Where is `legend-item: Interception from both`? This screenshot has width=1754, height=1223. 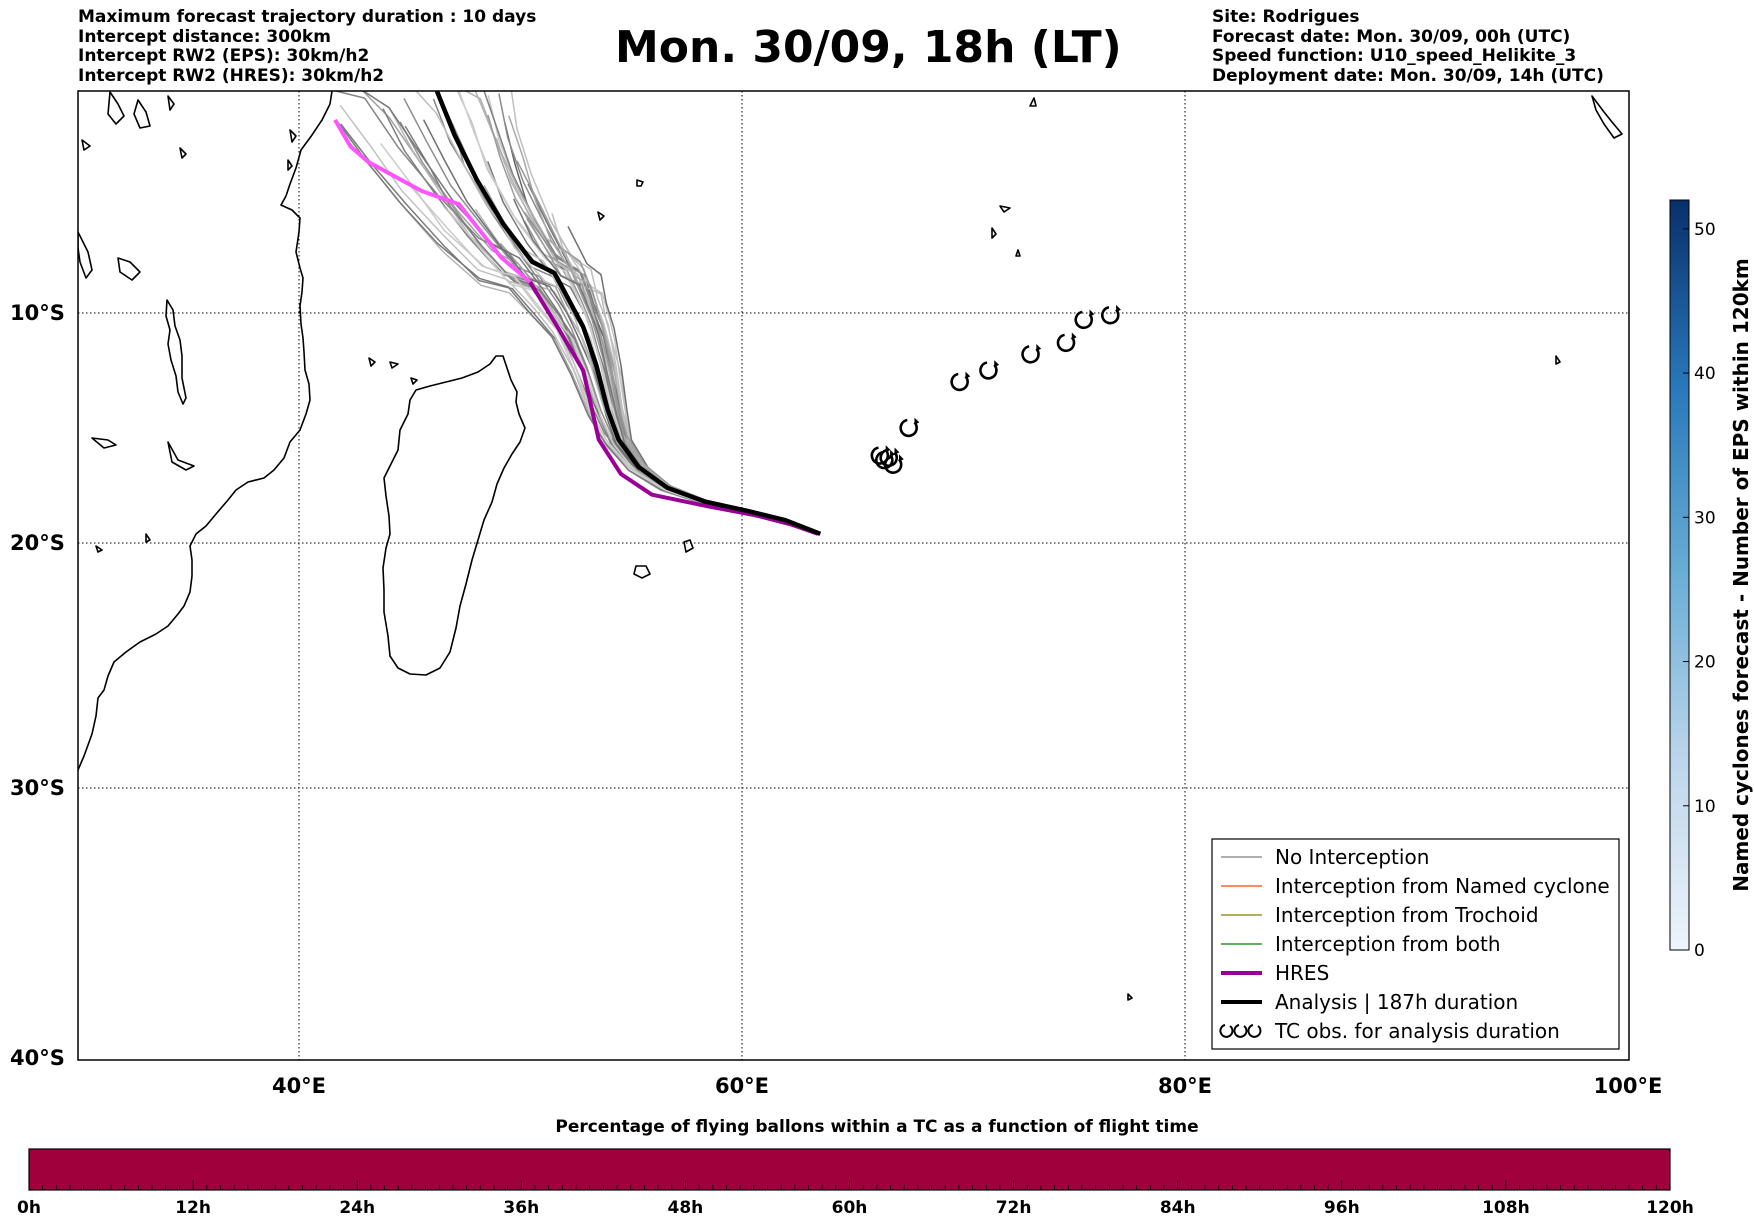 legend-item: Interception from both is located at coordinates (1361, 944).